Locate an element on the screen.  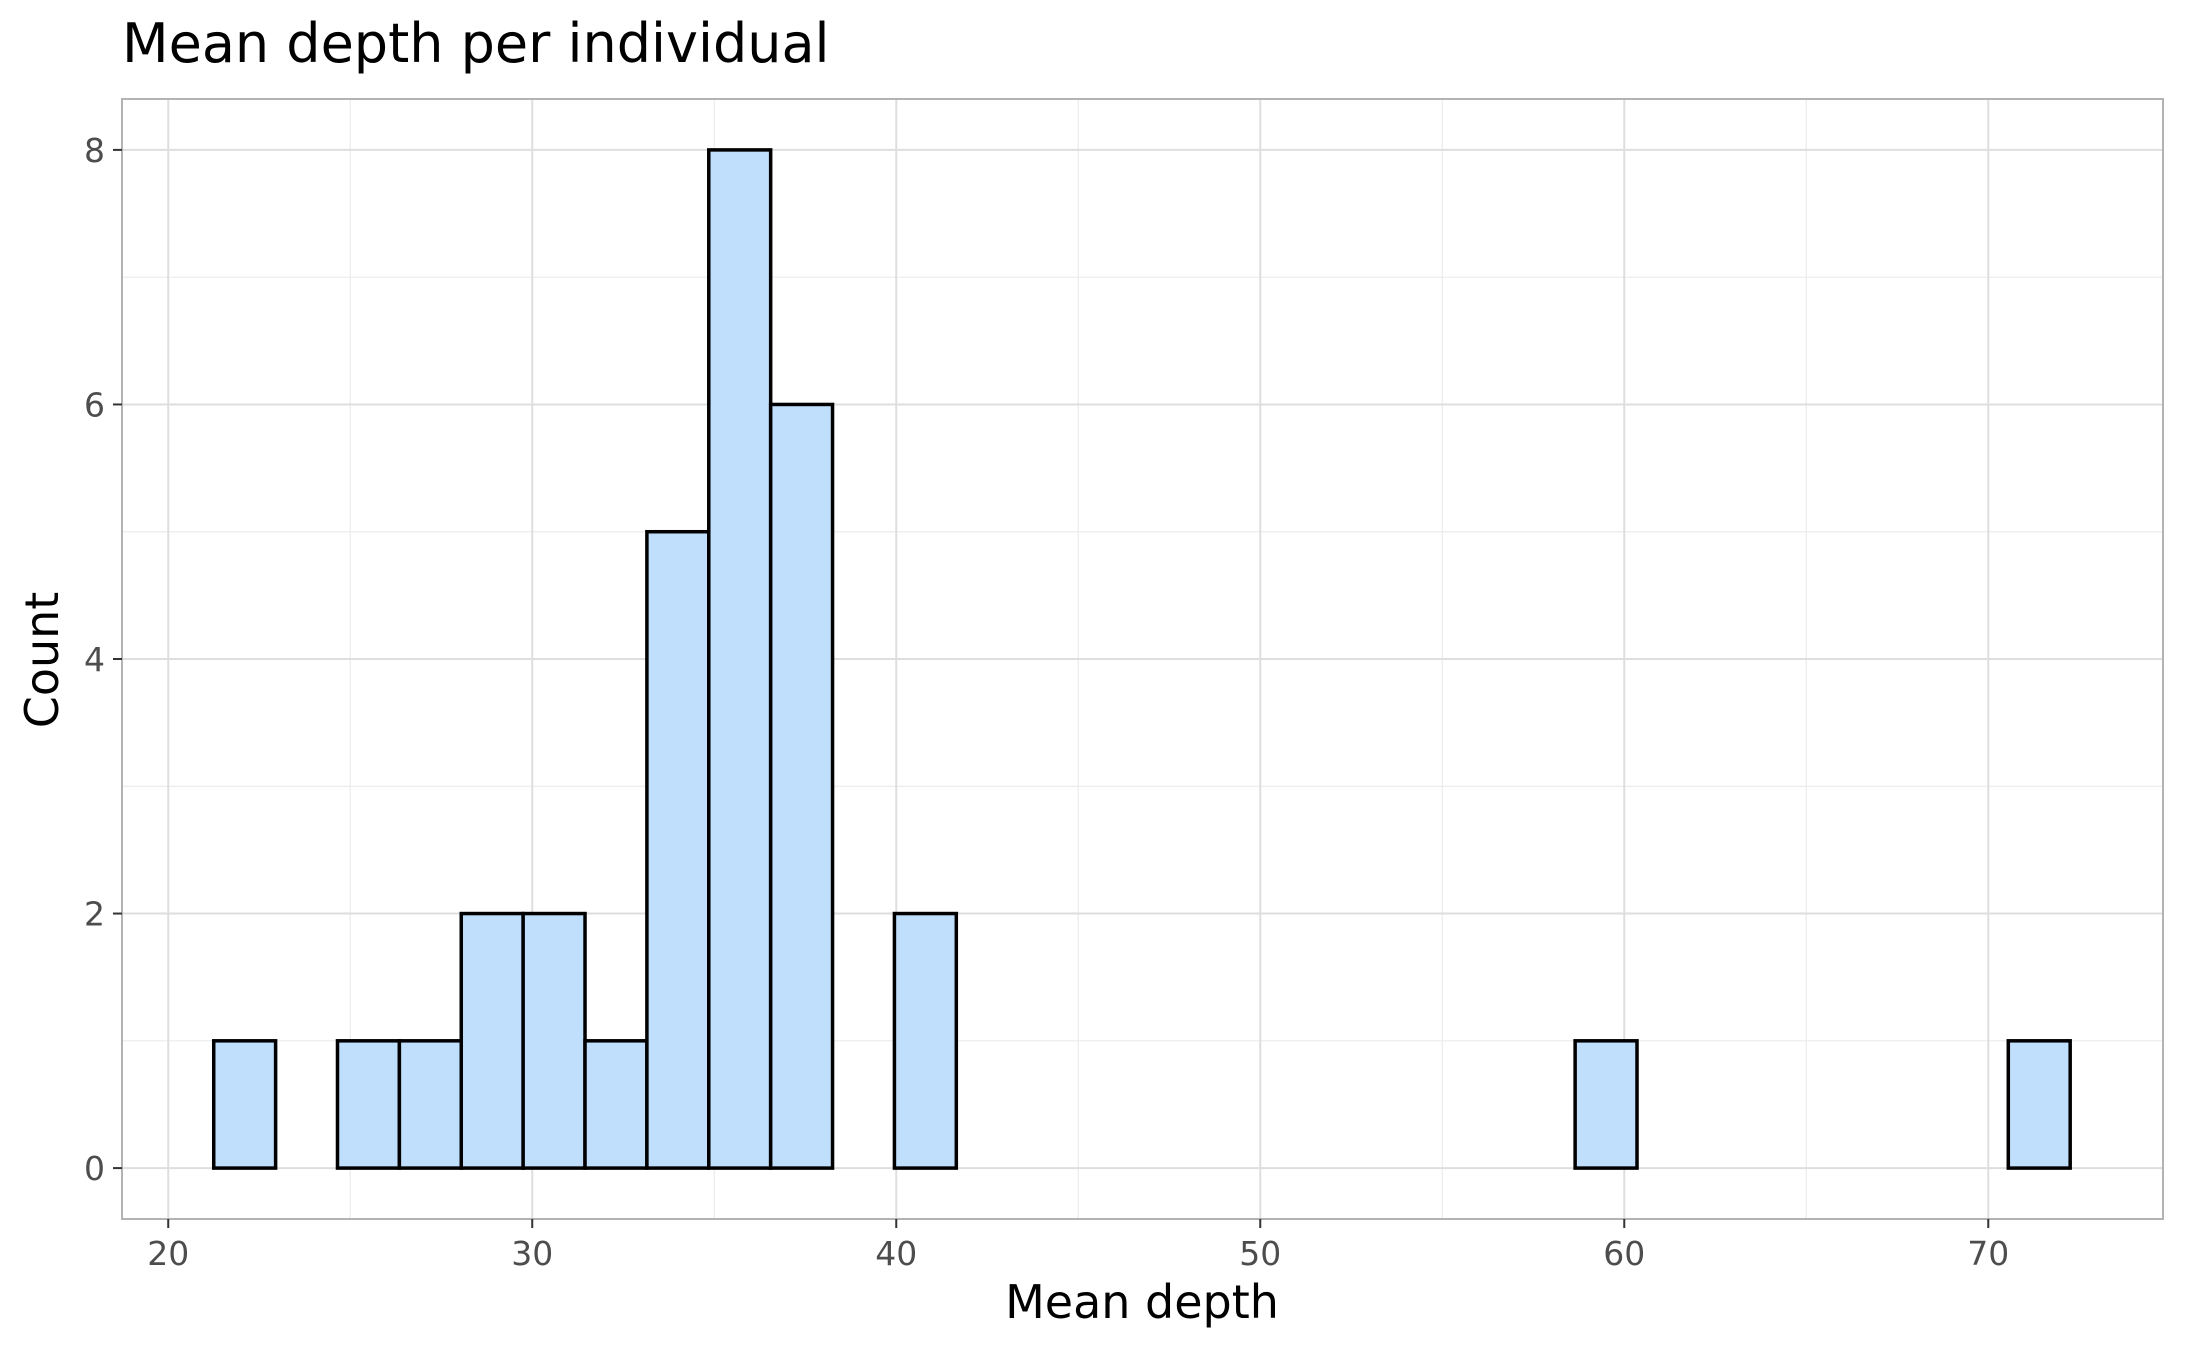
x-tick-label: 20 is located at coordinates (168, 1253).